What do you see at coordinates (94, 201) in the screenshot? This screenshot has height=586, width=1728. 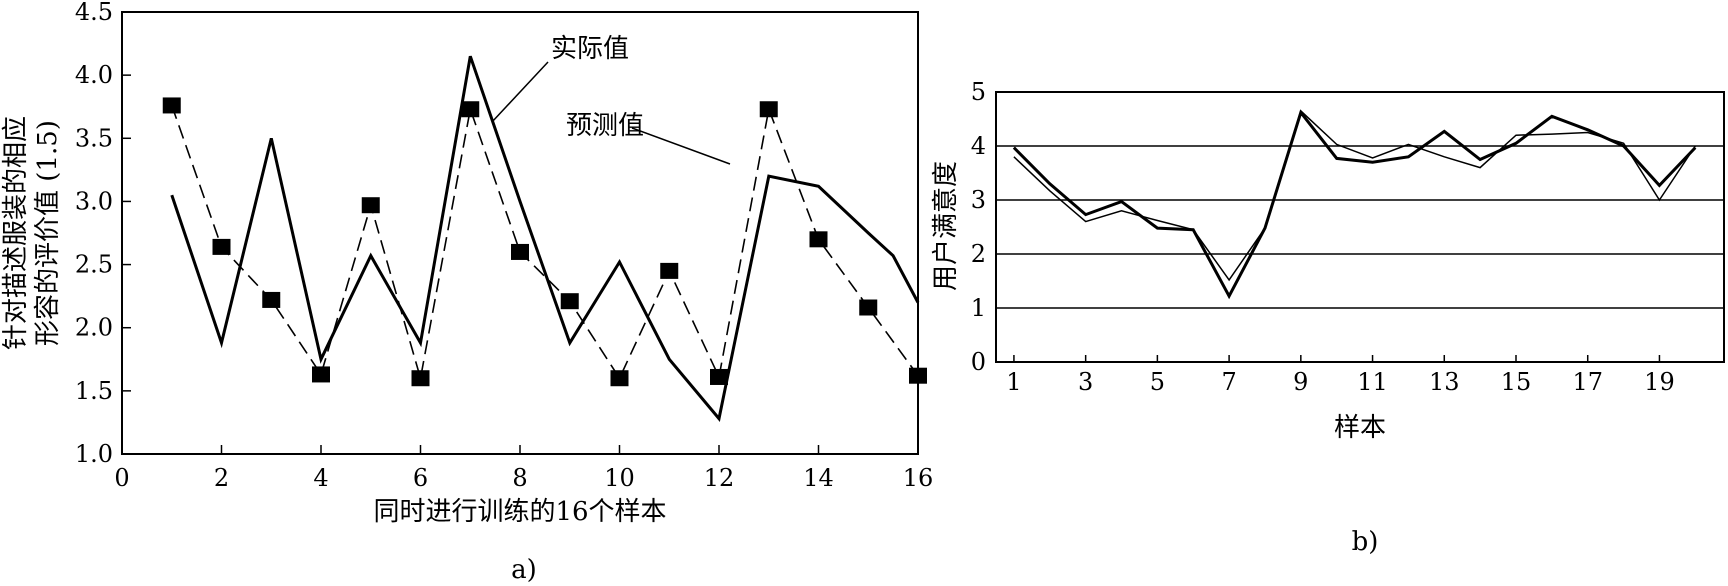 I see `y-tick-label-a: 3.0` at bounding box center [94, 201].